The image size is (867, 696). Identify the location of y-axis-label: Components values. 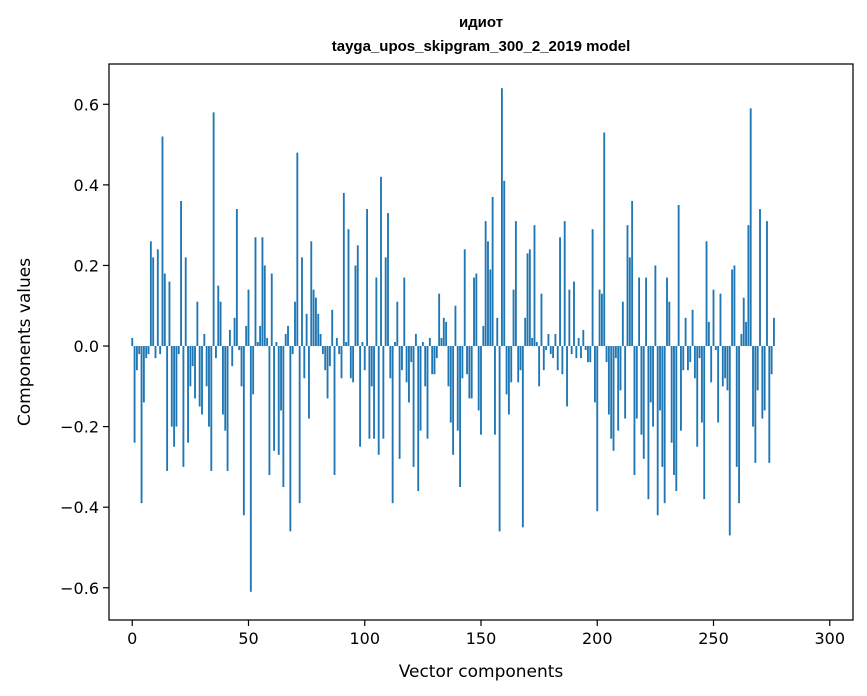
(25, 342).